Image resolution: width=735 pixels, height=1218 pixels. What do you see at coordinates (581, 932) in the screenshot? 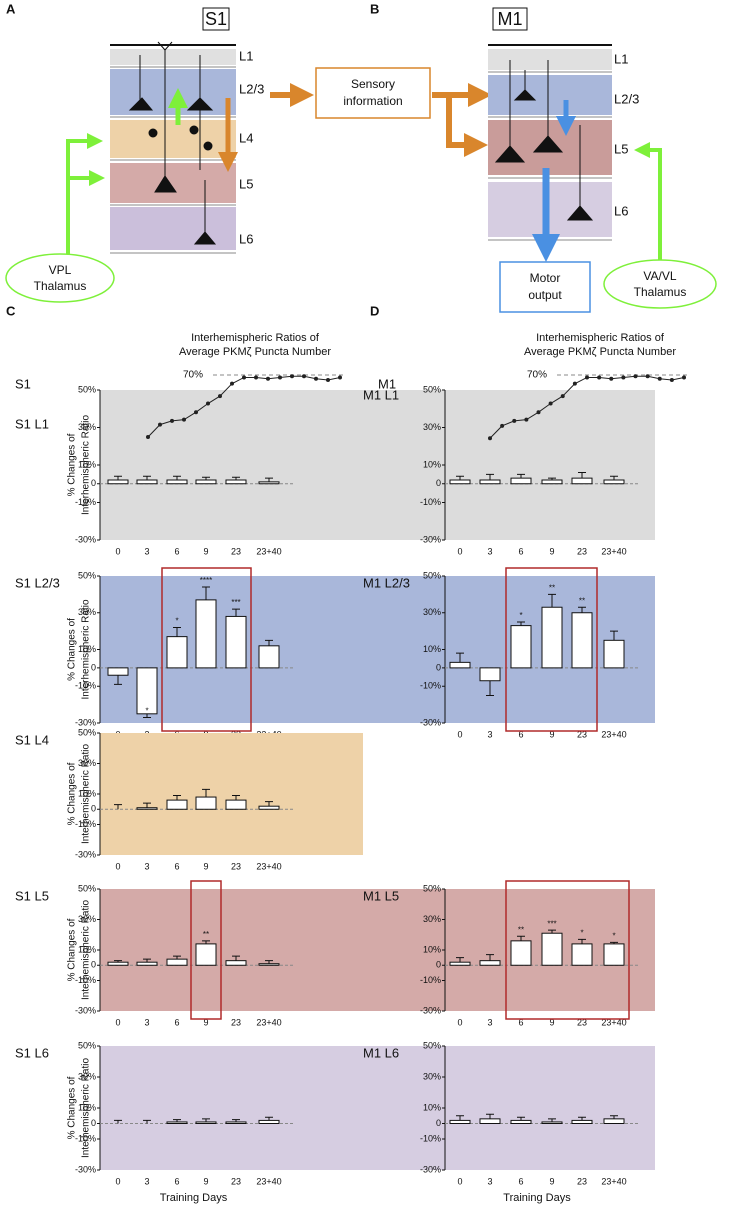
I see `significance-label: *` at bounding box center [581, 932].